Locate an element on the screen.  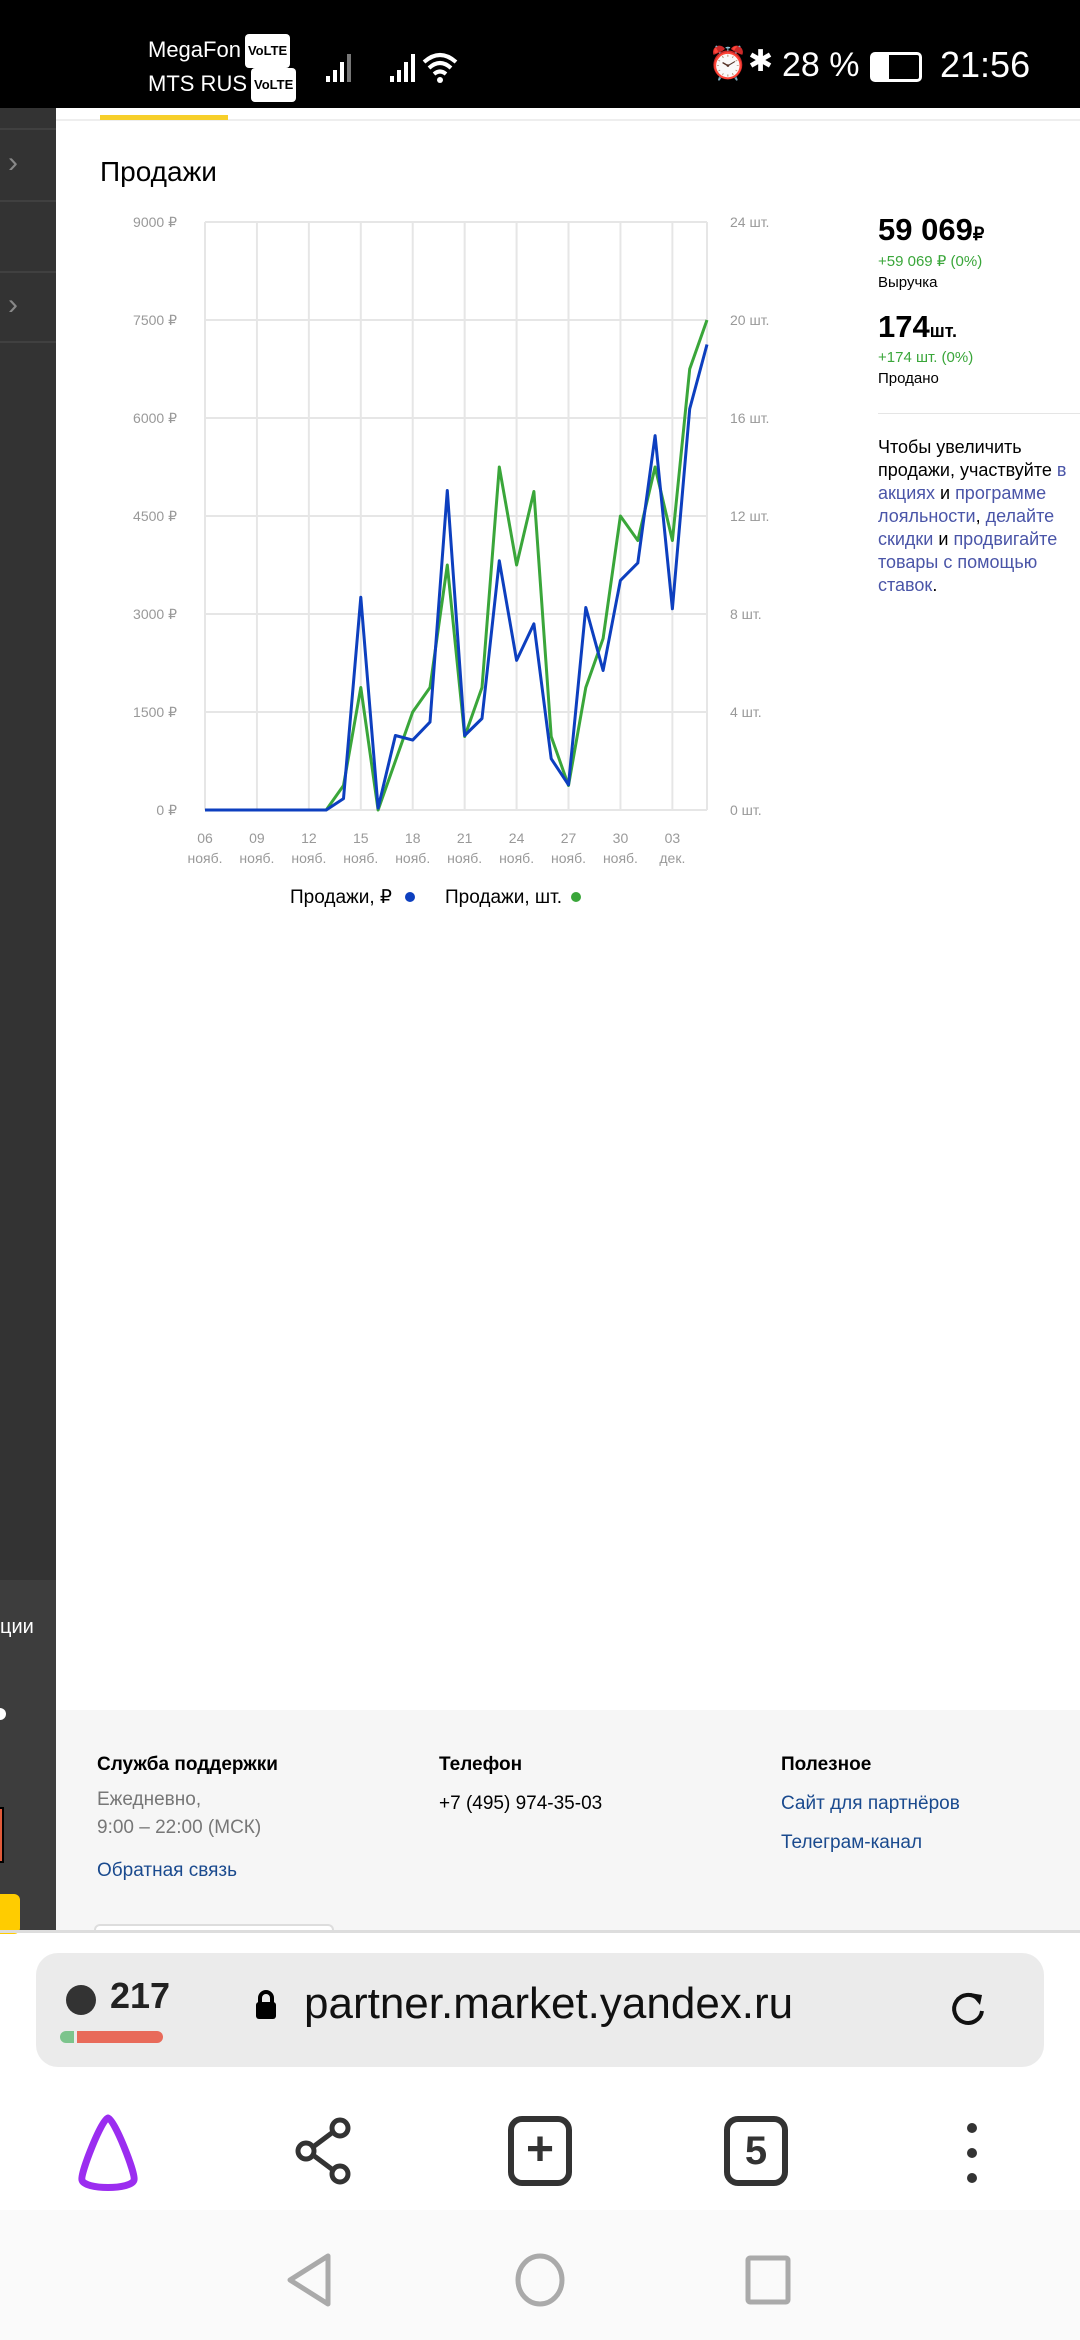
browser-toolbar: + 5 is located at coordinates (540, 2155).